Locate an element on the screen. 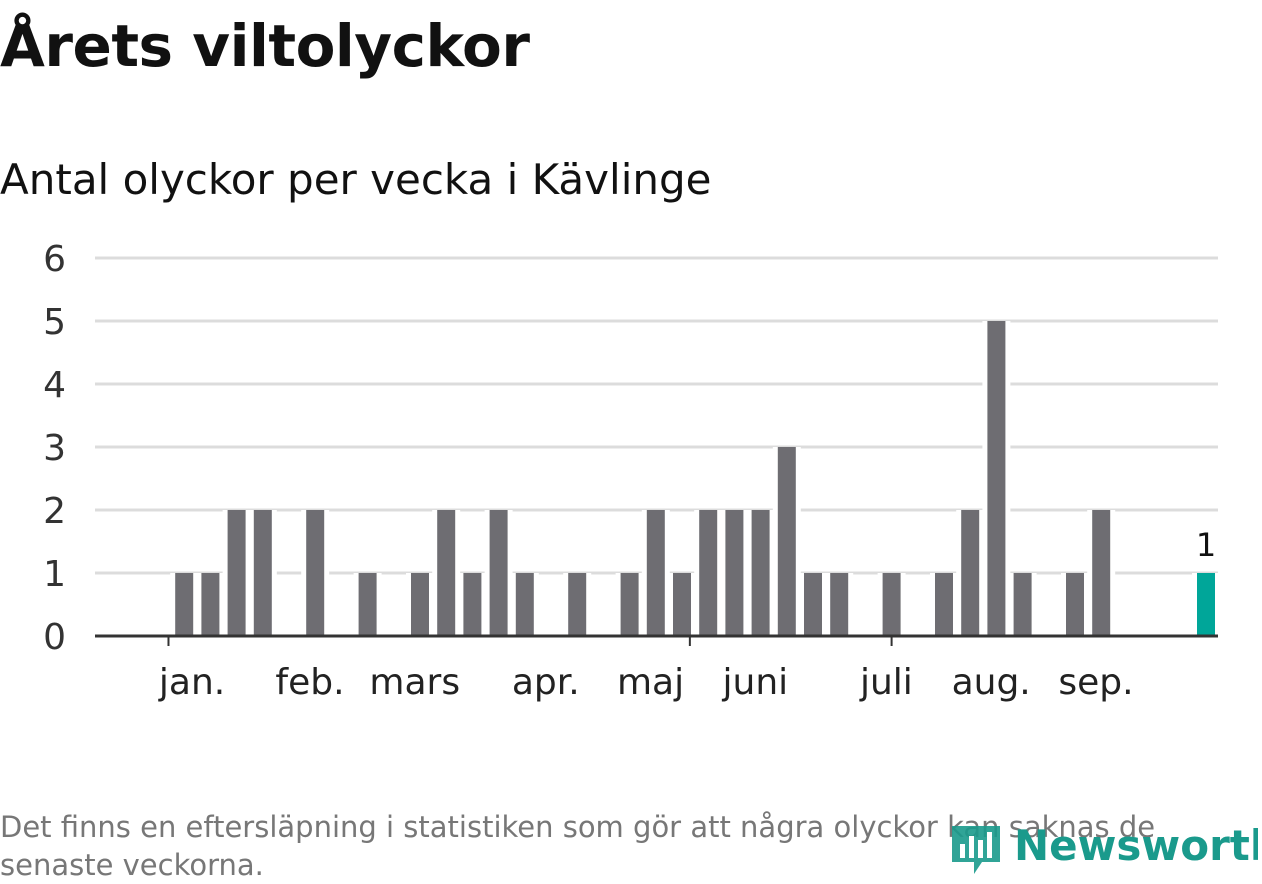  newsworthy-logo: Newsworthy is located at coordinates (1105, 847).